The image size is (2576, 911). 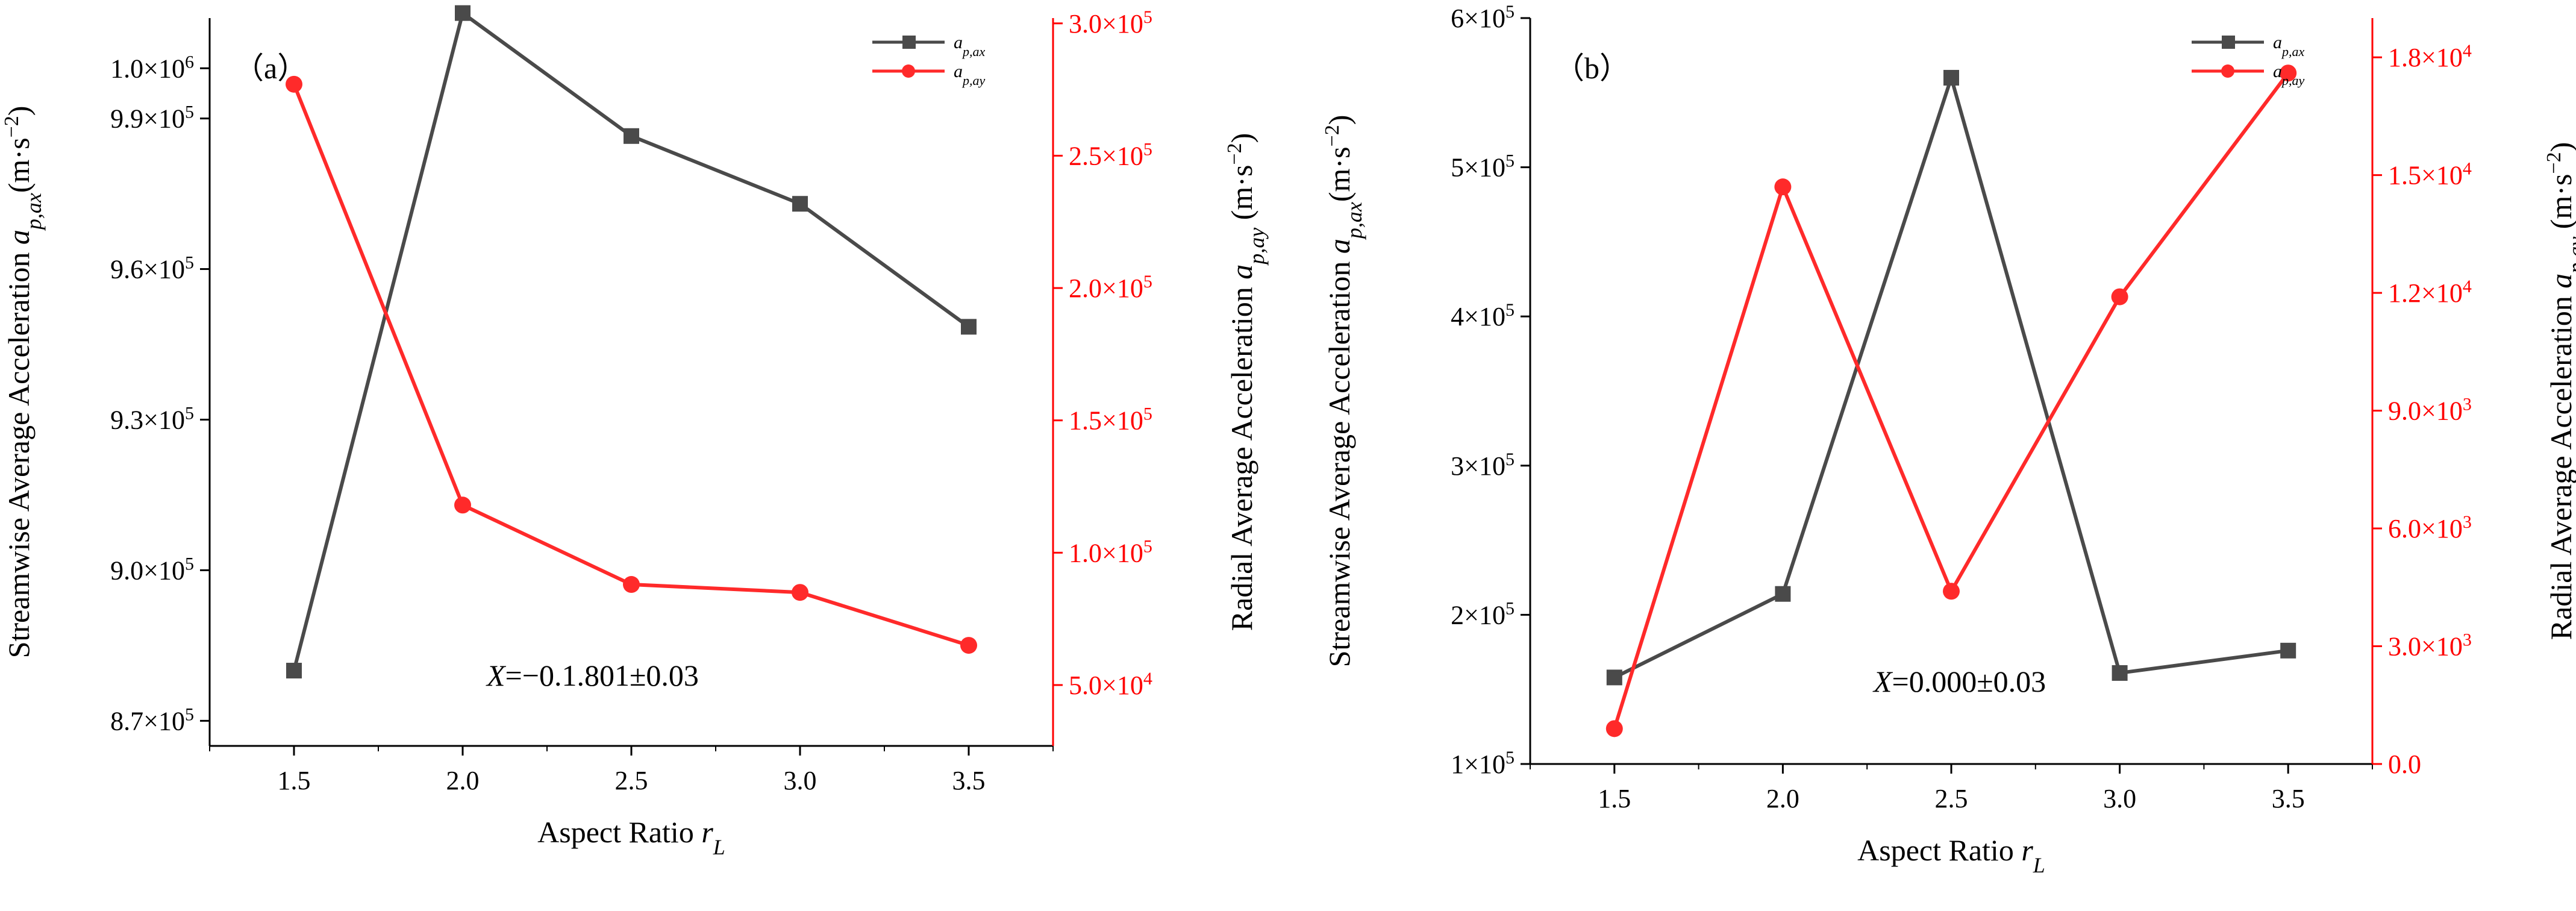 What do you see at coordinates (271, 68) in the screenshot?
I see `panel-label: （a）` at bounding box center [271, 68].